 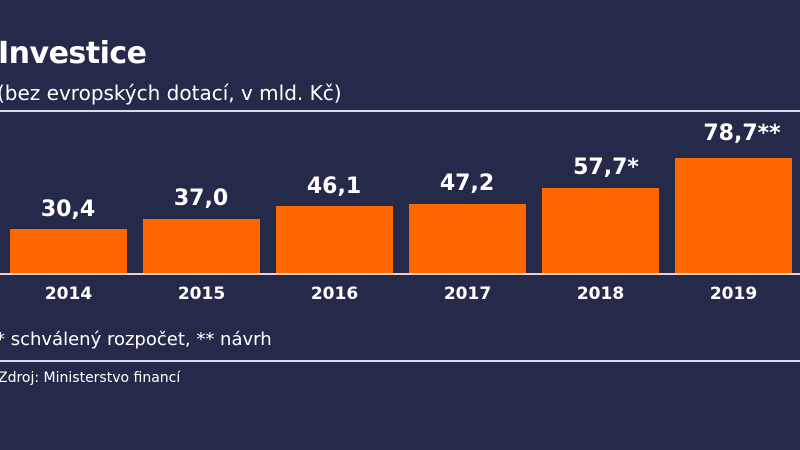 What do you see at coordinates (400, 111) in the screenshot?
I see `top-divider` at bounding box center [400, 111].